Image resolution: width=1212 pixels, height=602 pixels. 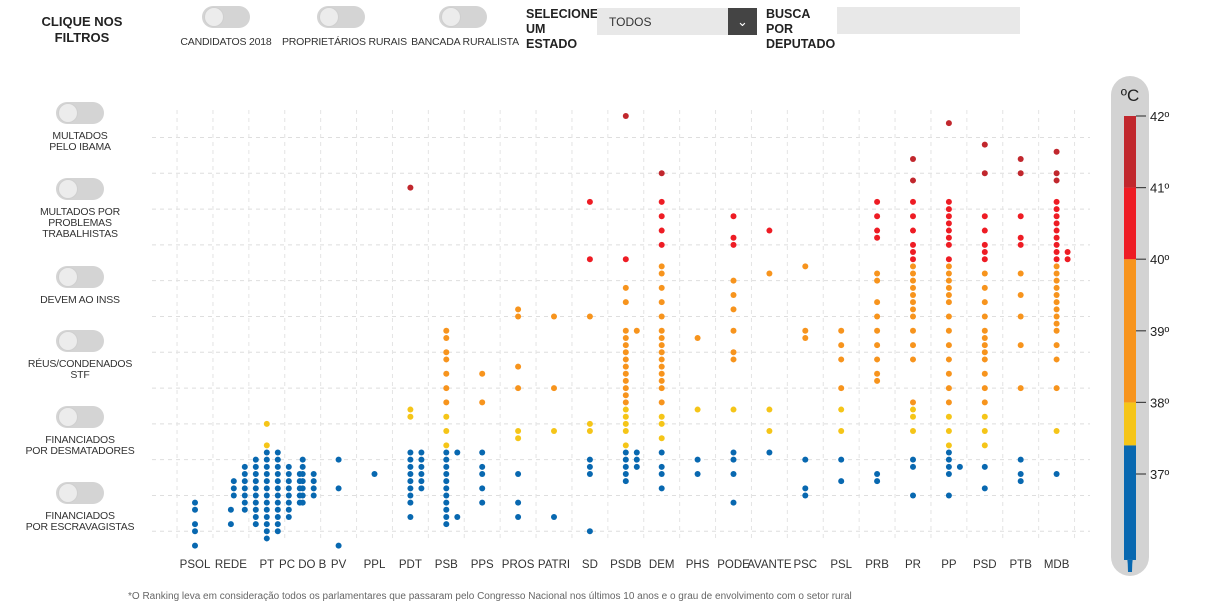 What do you see at coordinates (195, 565) in the screenshot?
I see `party-label: PSOL` at bounding box center [195, 565].